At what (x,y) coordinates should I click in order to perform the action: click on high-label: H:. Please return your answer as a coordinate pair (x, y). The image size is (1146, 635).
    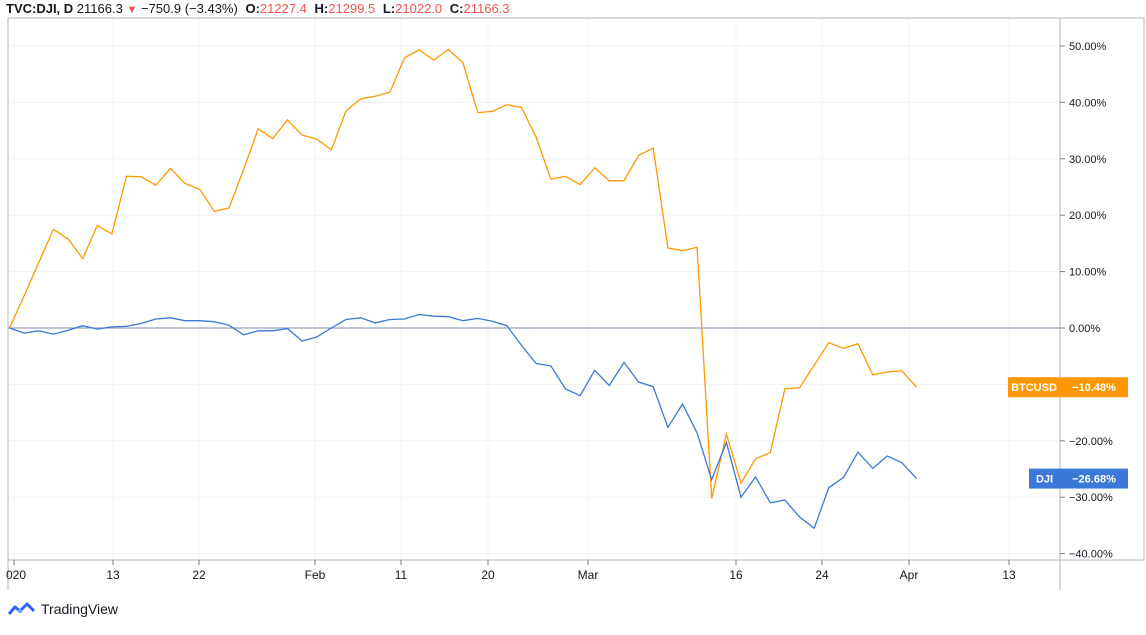
    Looking at the image, I should click on (321, 8).